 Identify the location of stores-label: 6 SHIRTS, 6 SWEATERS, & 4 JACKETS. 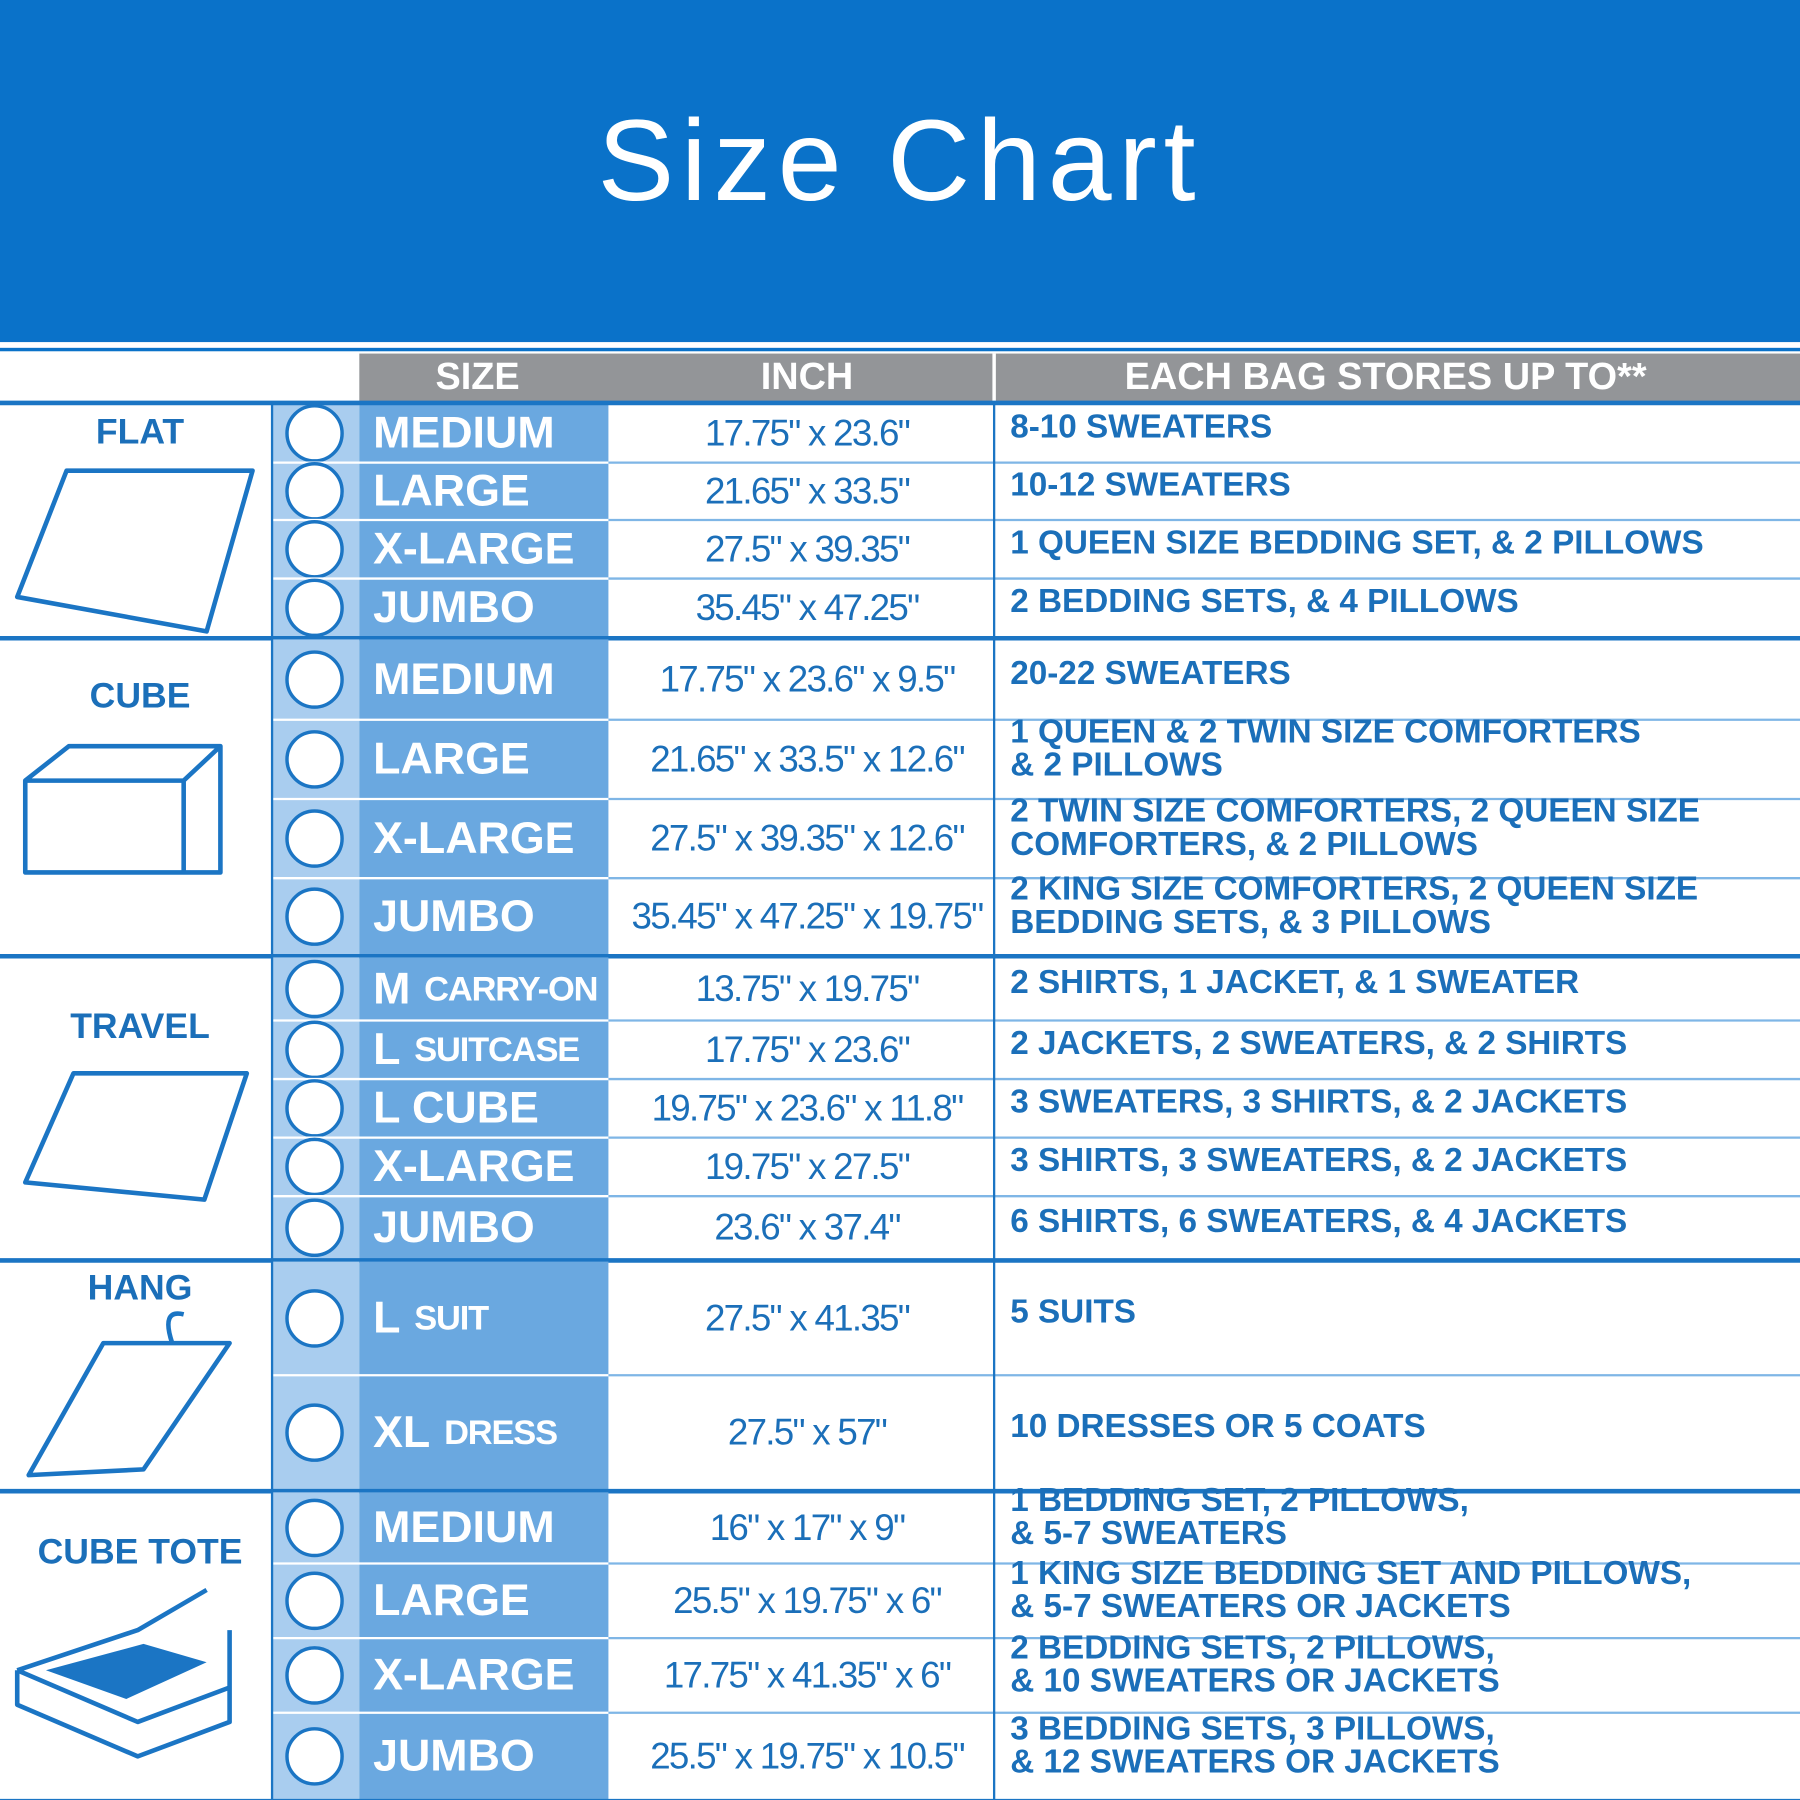
(1318, 1221).